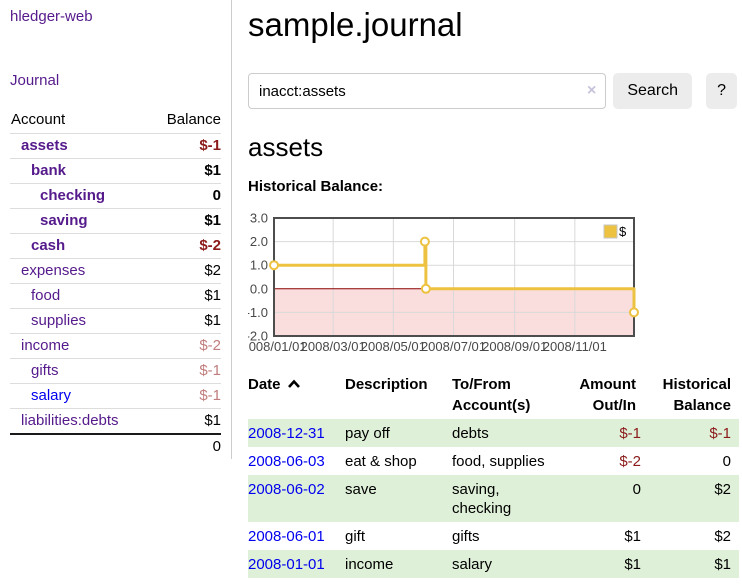 This screenshot has height=586, width=742. What do you see at coordinates (286, 536) in the screenshot?
I see `date-link: 2008-06-01` at bounding box center [286, 536].